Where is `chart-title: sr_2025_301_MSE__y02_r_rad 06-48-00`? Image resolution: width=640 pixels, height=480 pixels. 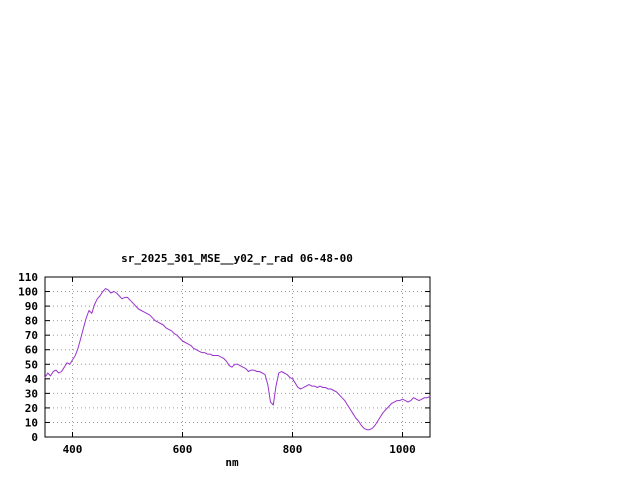
chart-title: sr_2025_301_MSE__y02_r_rad 06-48-00 is located at coordinates (237, 258).